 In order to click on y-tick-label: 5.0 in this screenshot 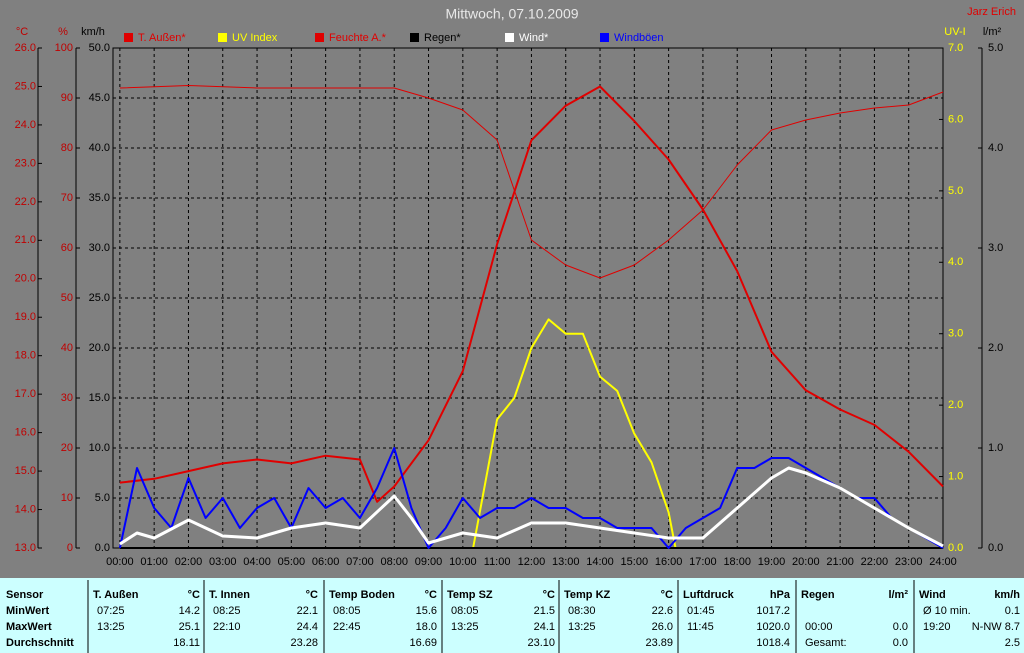, I will do `click(102, 498)`.